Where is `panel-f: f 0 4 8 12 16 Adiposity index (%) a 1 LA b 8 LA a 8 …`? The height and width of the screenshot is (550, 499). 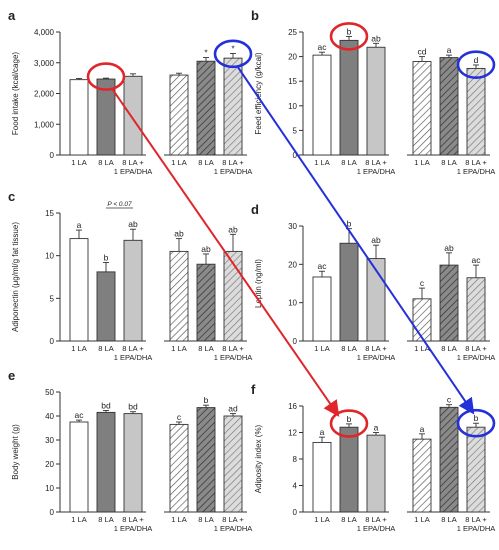
panel-f: f 0 4 8 12 16 Adiposity index (%) a 1 LA b 8 LA a 8 … is located at coordinates (373, 457).